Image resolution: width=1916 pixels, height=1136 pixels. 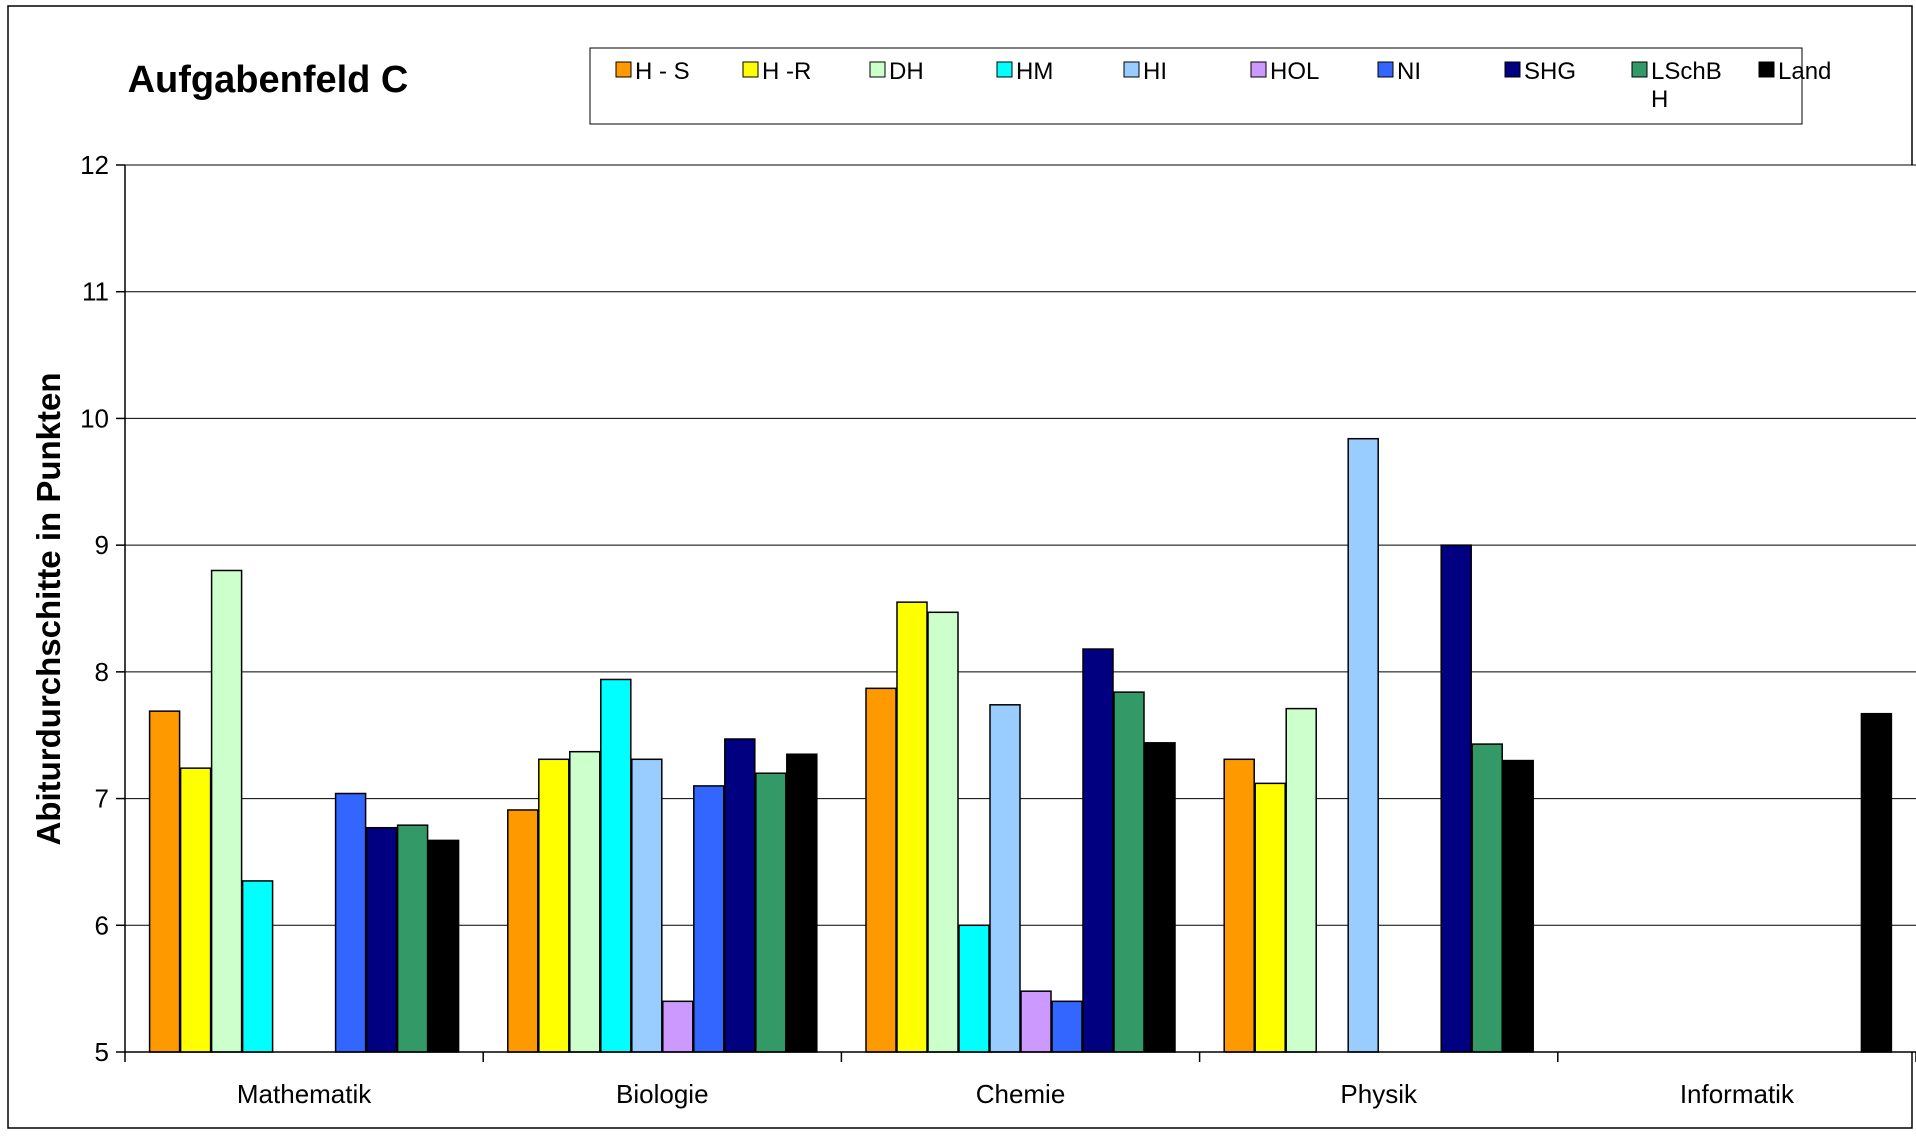 What do you see at coordinates (48, 608) in the screenshot?
I see `y-axis-label: Abiturdurchschitte in Punkten` at bounding box center [48, 608].